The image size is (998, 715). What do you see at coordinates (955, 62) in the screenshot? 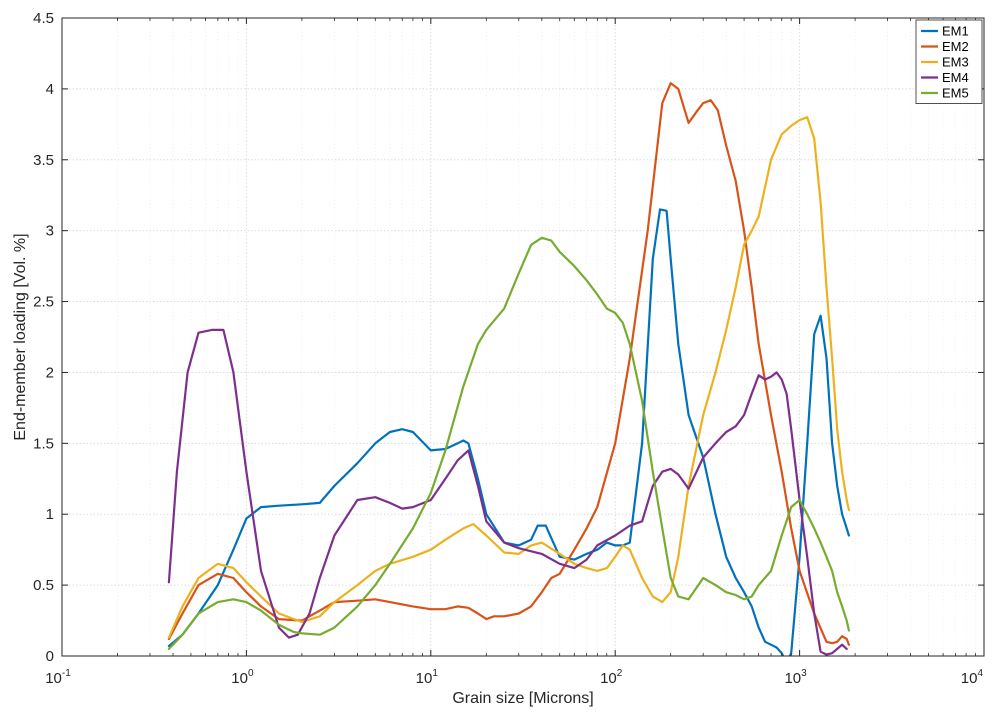
I see `legend-label: EM3` at bounding box center [955, 62].